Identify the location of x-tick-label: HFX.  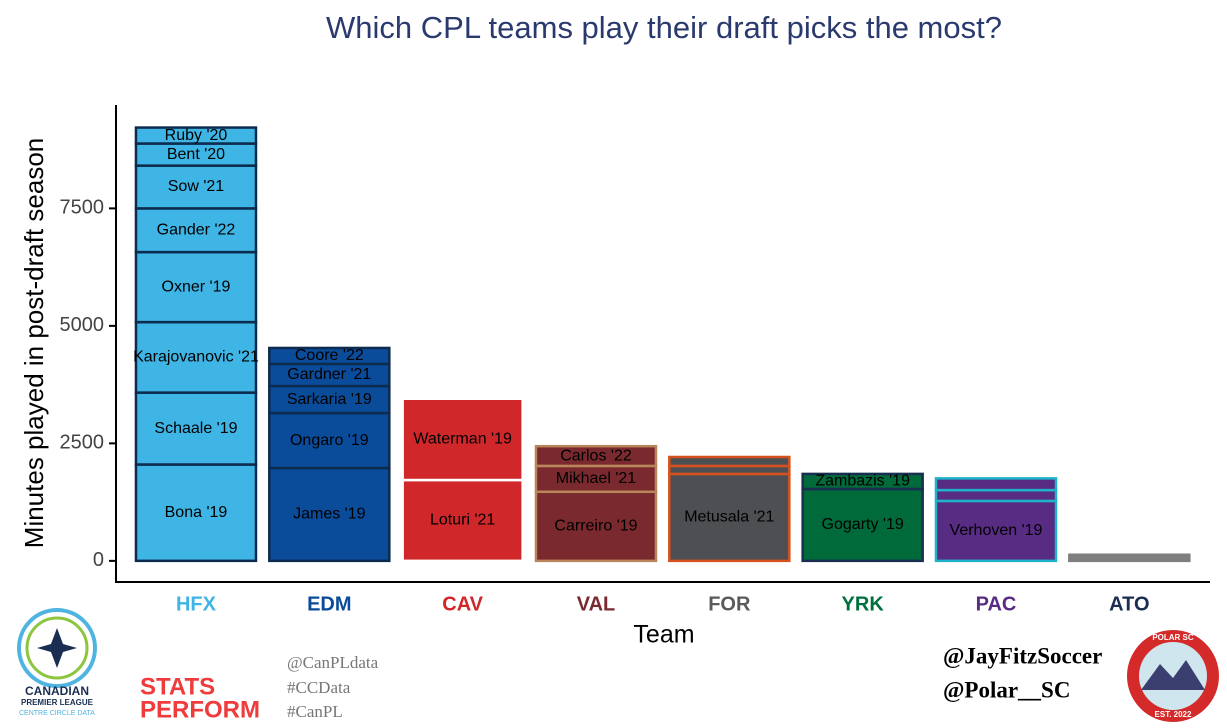
(196, 604).